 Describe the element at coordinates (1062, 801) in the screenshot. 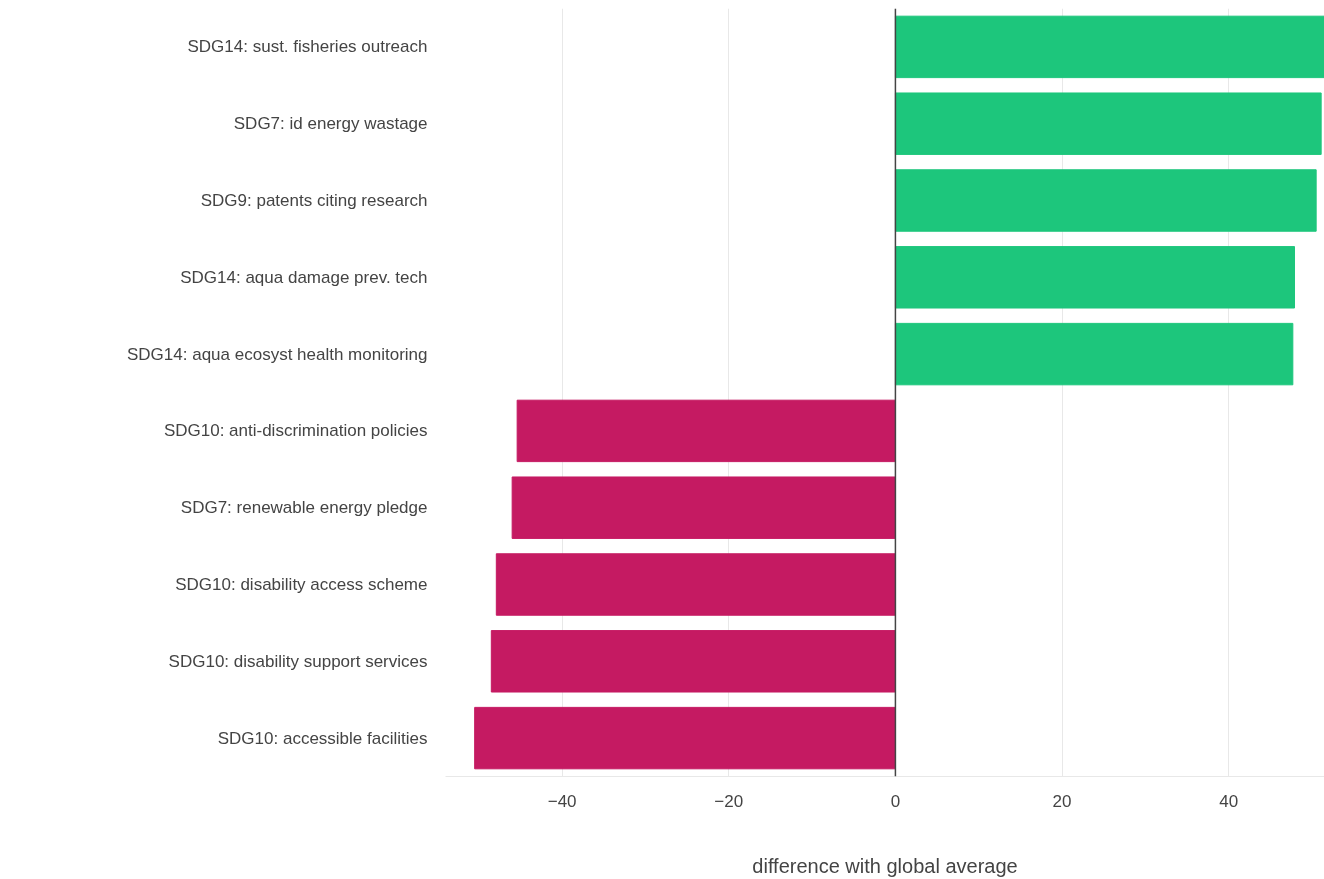

I see `x-tick-label: 20` at that location.